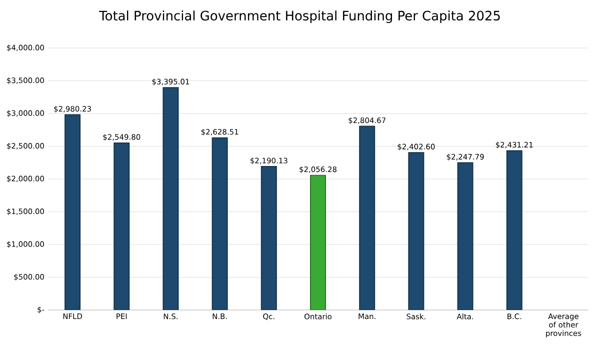  What do you see at coordinates (299, 17) in the screenshot?
I see `chart-title: Total Provincial Government Hospital Funding Per Capita 2025` at bounding box center [299, 17].